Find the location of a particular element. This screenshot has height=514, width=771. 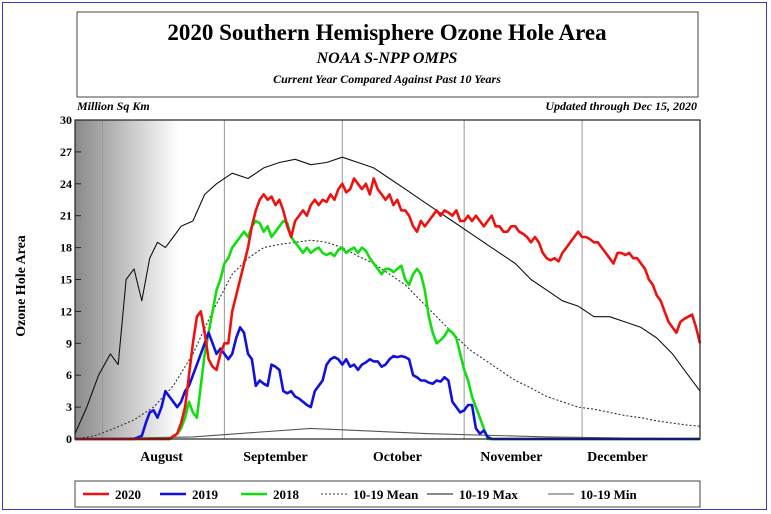

legend-label: 10-19 Mean is located at coordinates (386, 494).